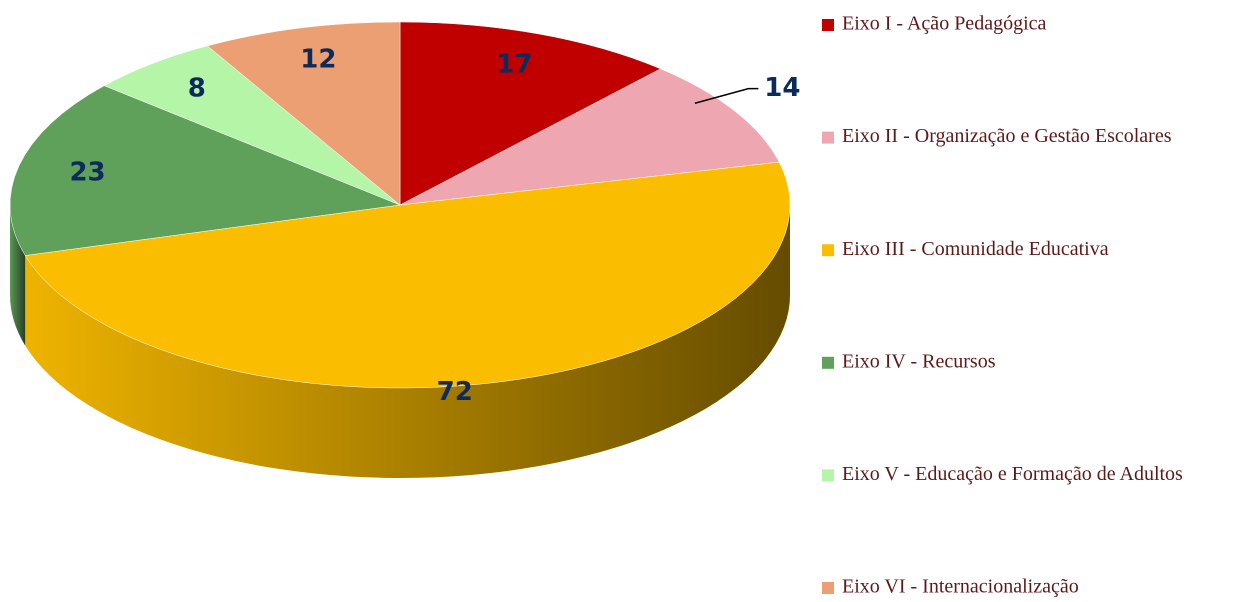  Describe the element at coordinates (726, 95) in the screenshot. I see `leader-line` at that location.